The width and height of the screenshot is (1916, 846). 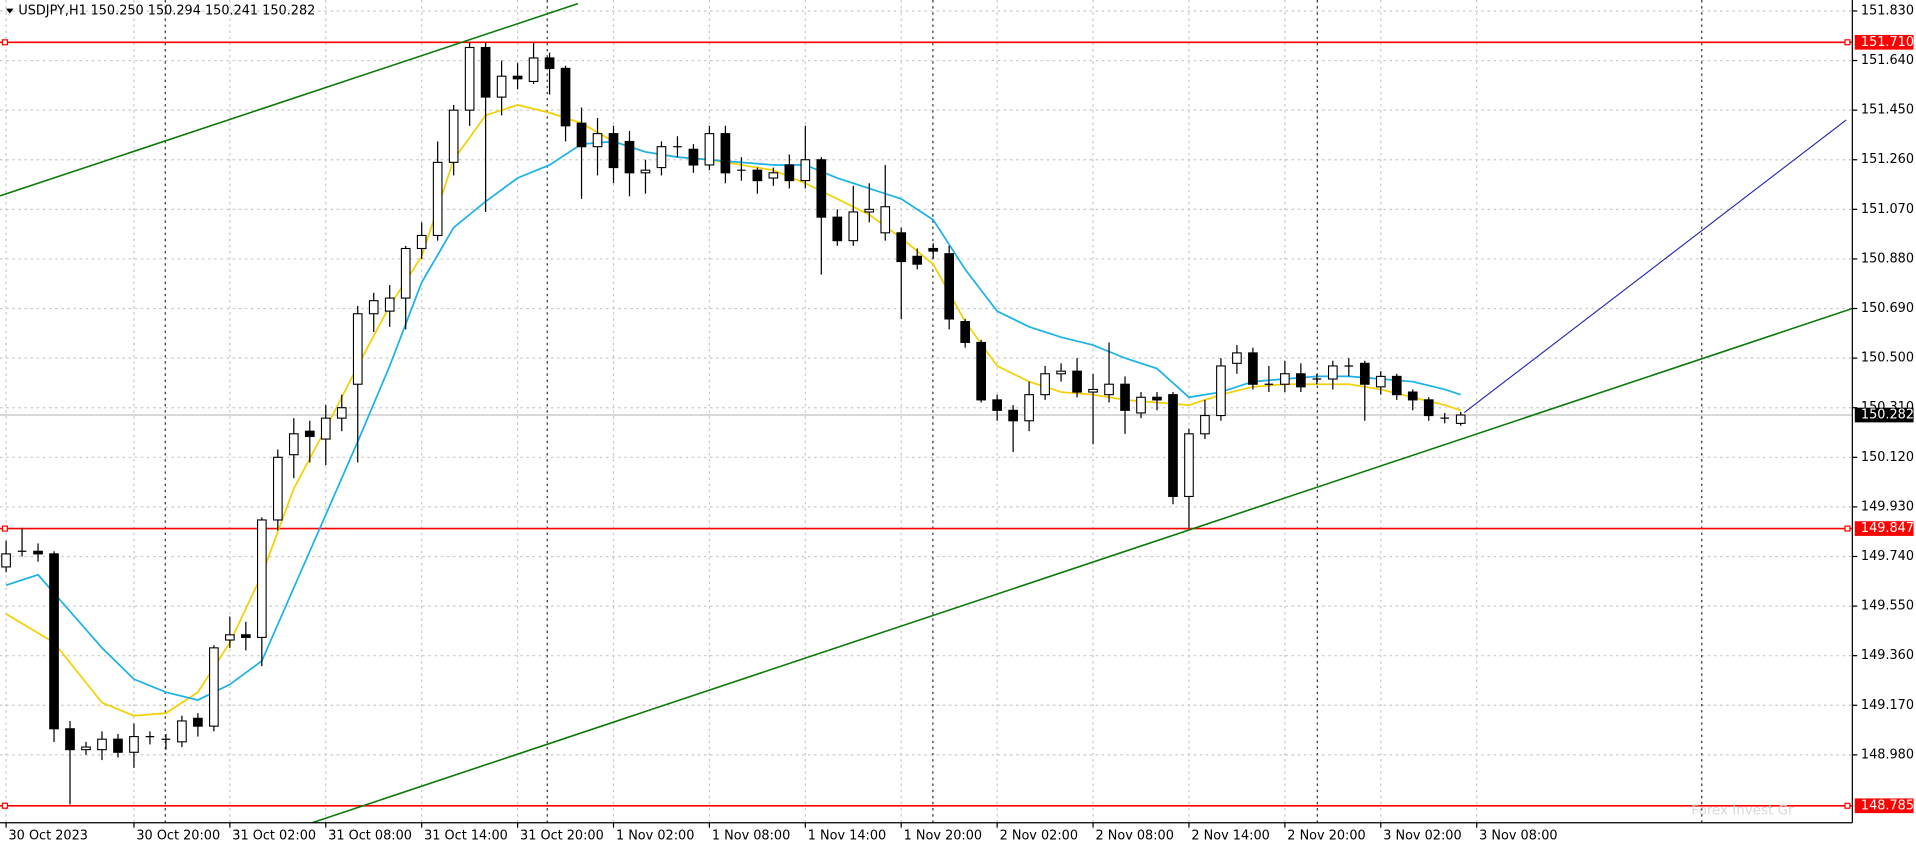 I want to click on x-tick-label: 1 Nov 08:00, so click(x=751, y=836).